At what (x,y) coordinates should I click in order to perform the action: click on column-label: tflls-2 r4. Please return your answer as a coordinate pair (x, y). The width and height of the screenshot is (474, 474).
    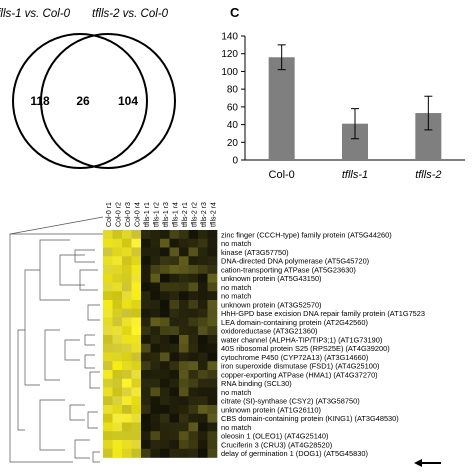
    Looking at the image, I should click on (213, 214).